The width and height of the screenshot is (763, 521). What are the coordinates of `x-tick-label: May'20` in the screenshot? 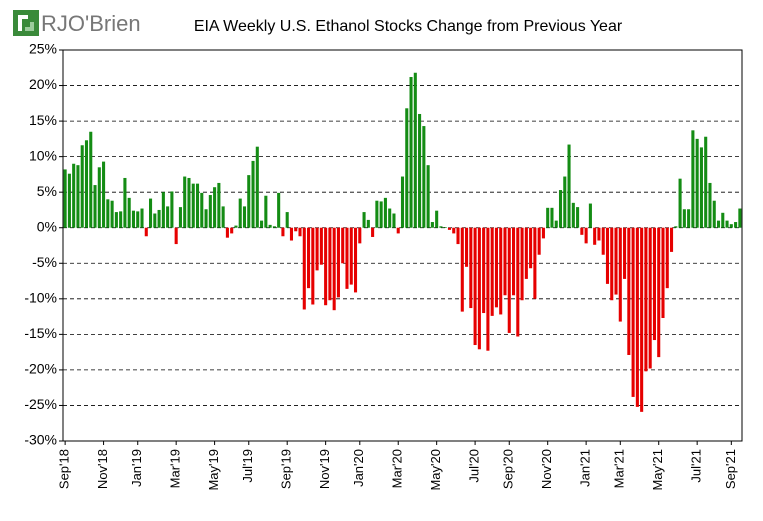 It's located at (435, 470).